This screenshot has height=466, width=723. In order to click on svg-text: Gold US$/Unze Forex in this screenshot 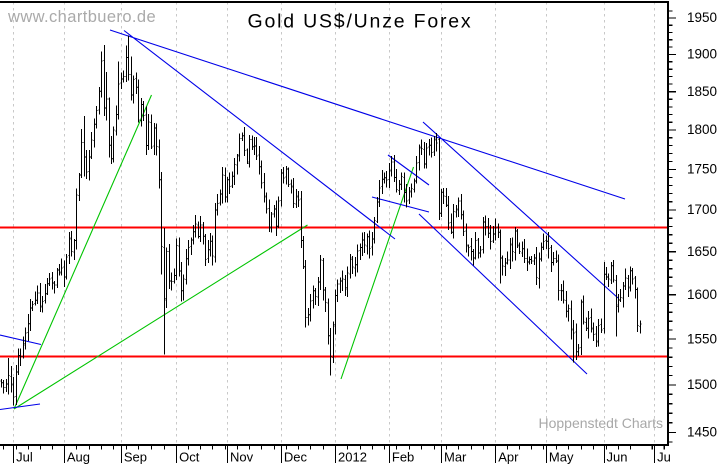, I will do `click(360, 22)`.